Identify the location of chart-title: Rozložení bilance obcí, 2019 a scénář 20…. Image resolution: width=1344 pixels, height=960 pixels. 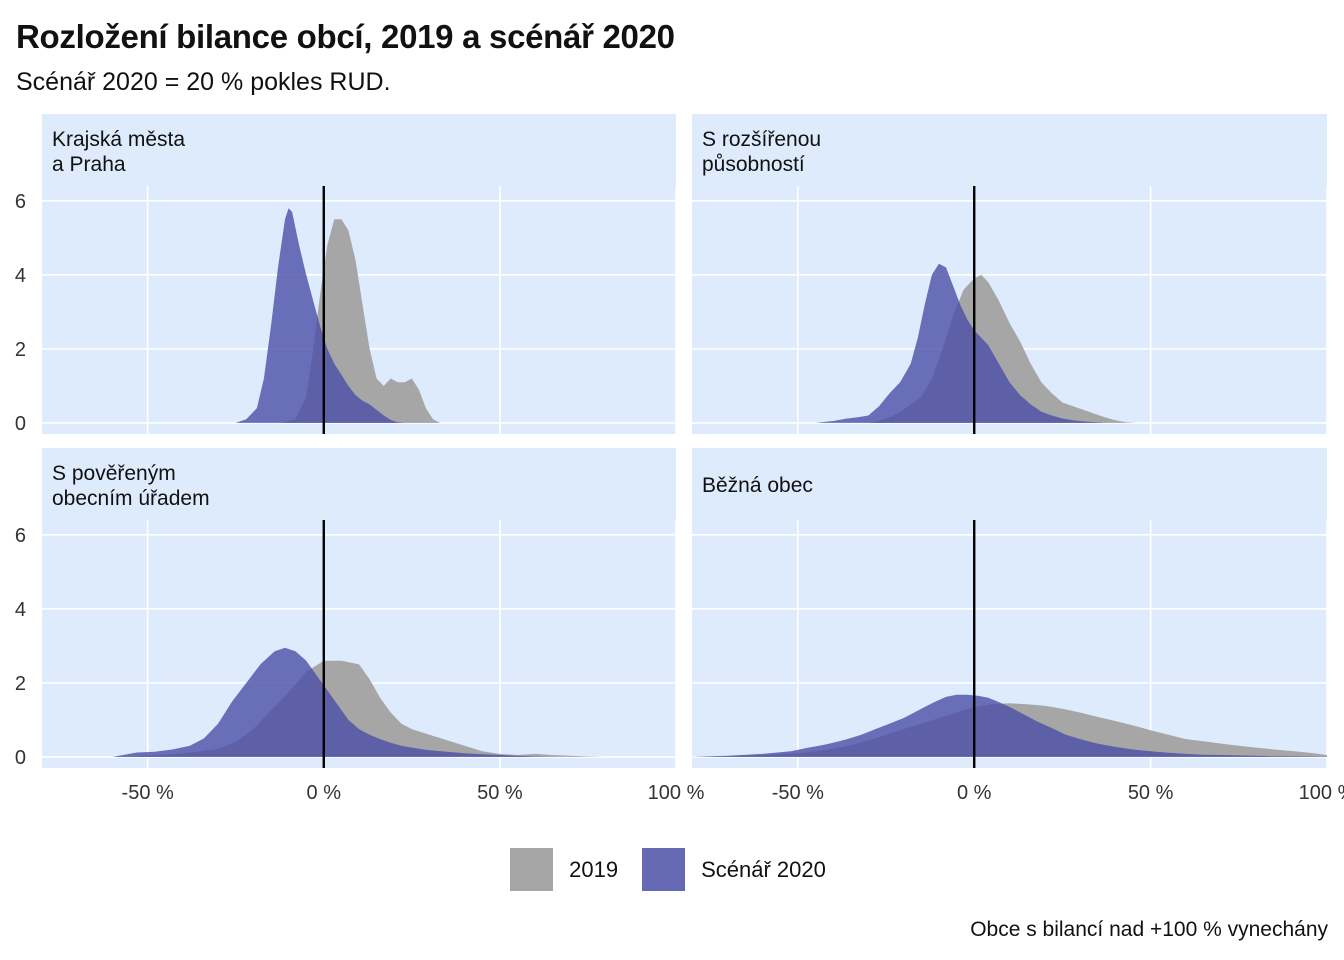
(345, 36).